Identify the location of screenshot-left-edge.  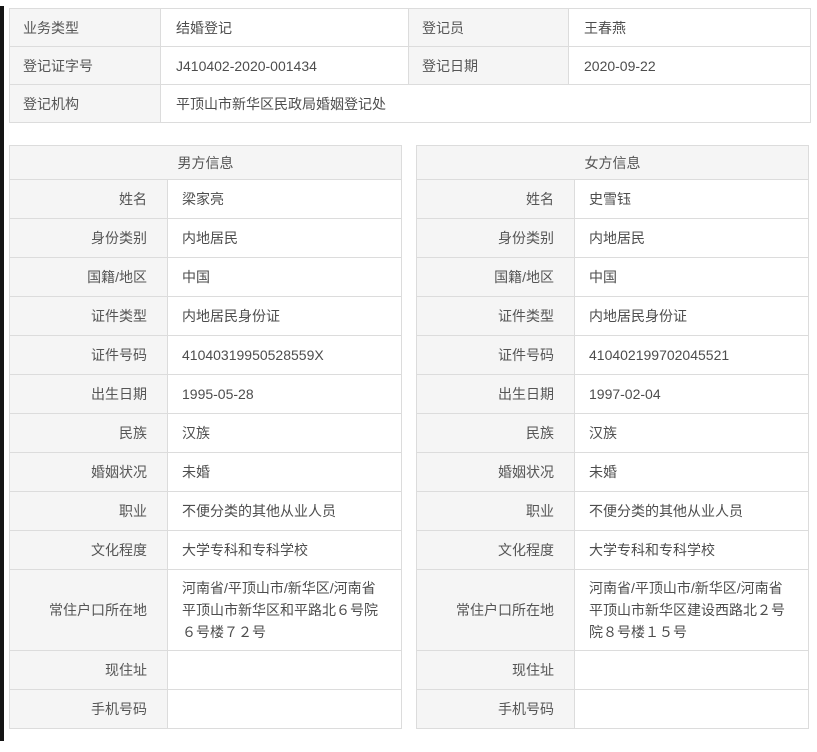
(2, 373).